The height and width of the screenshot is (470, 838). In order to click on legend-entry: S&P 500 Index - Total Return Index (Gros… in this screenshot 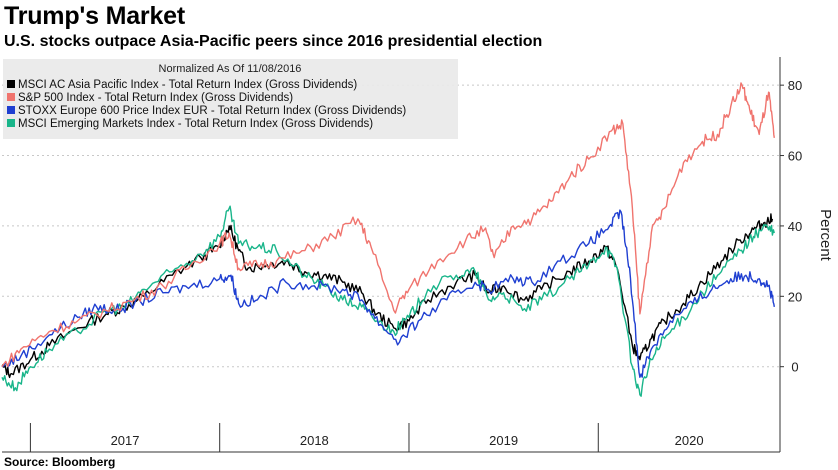, I will do `click(155, 98)`.